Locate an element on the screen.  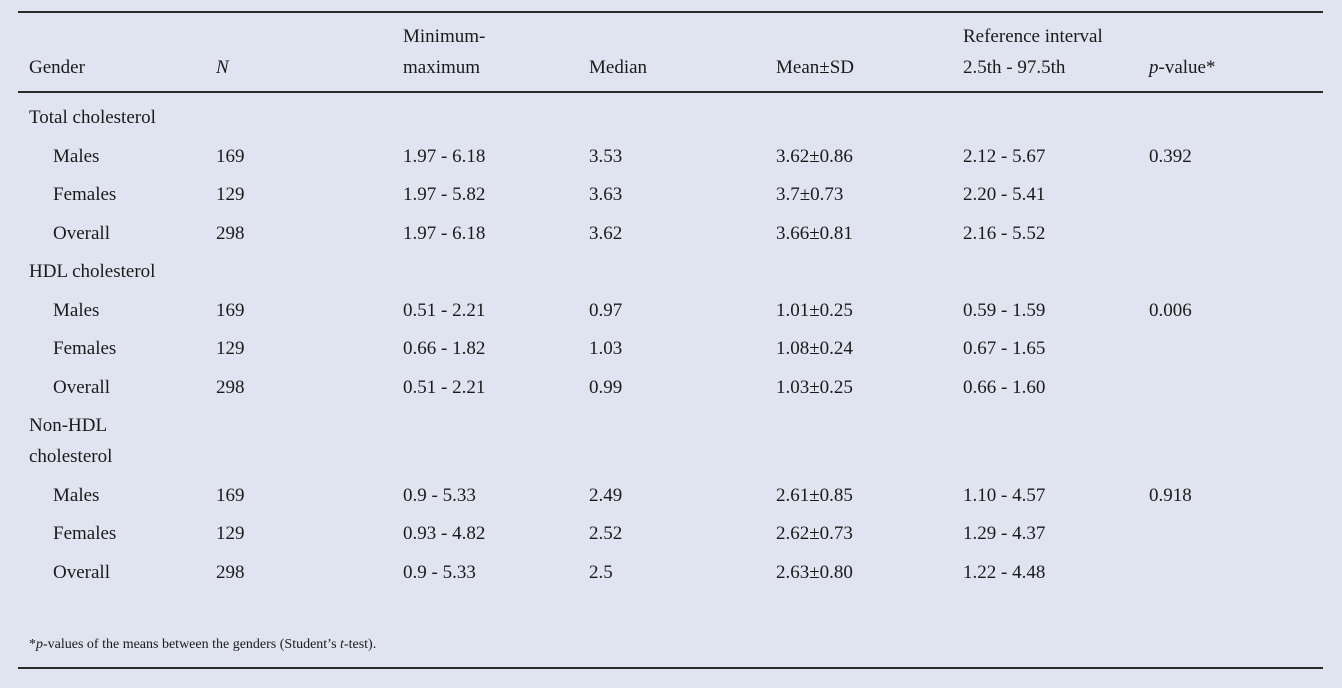
cell-ref-interval: 2.12 - 5.67 is located at coordinates (1004, 156).